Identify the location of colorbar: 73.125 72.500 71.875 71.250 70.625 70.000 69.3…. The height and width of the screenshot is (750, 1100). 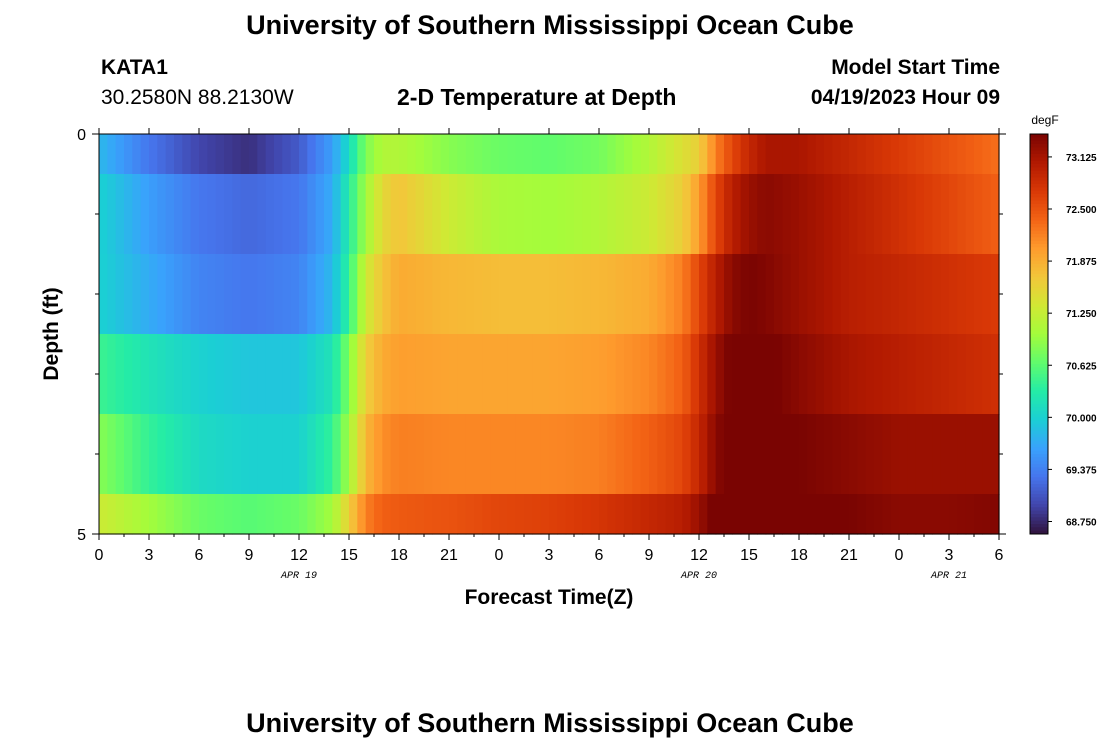
(1063, 334).